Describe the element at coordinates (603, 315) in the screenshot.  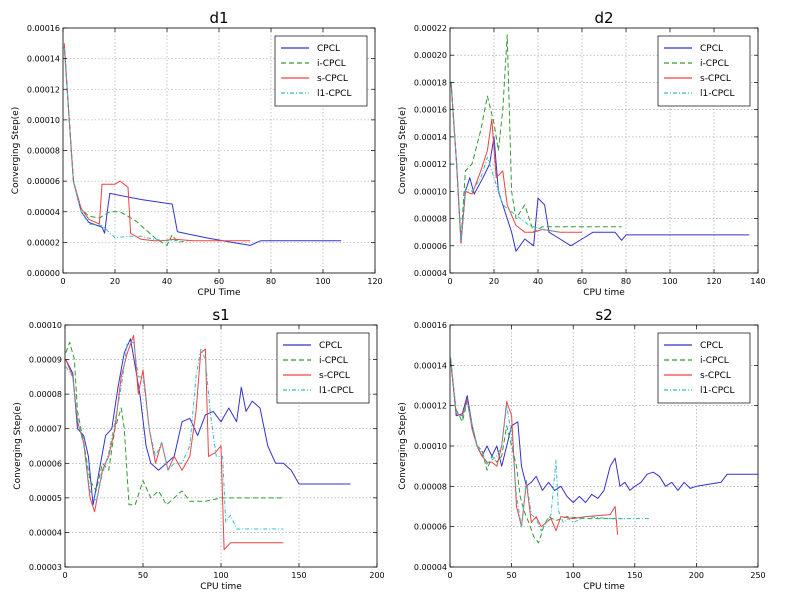
I see `chart-title: s2` at that location.